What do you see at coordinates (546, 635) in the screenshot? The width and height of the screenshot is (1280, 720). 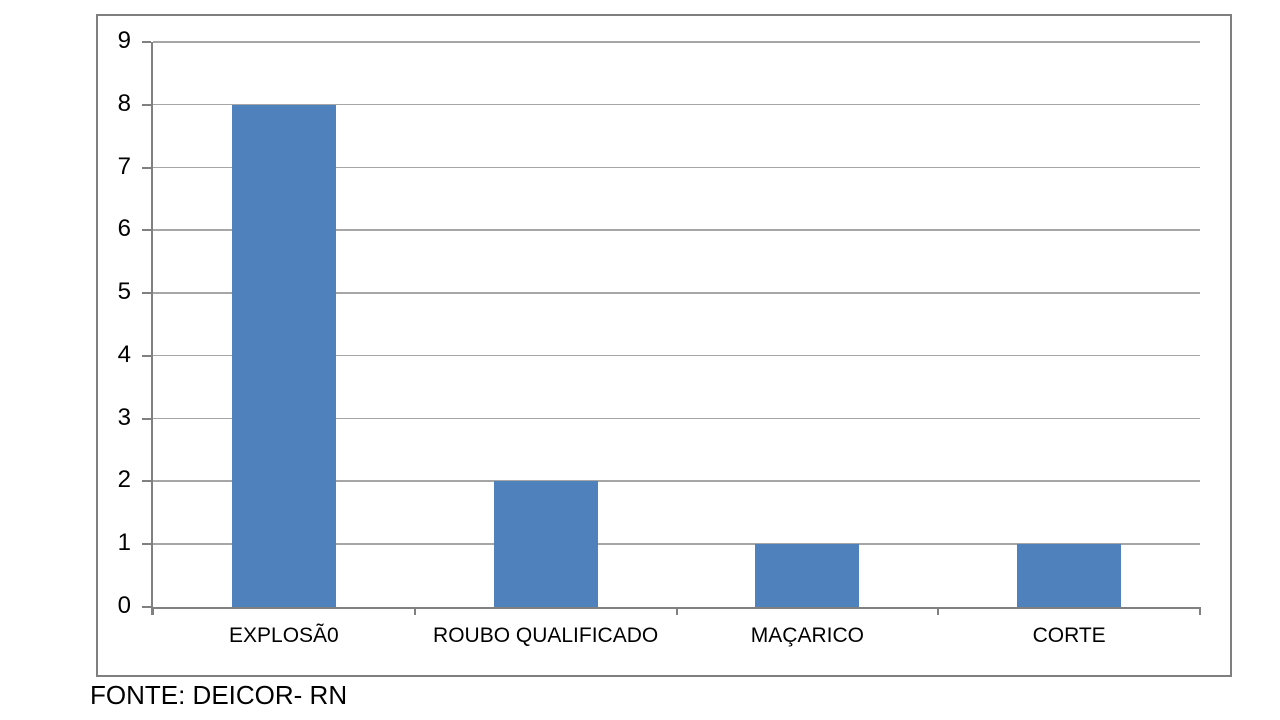 I see `x-axis-category-label: ROUBO QUALIFICADO` at bounding box center [546, 635].